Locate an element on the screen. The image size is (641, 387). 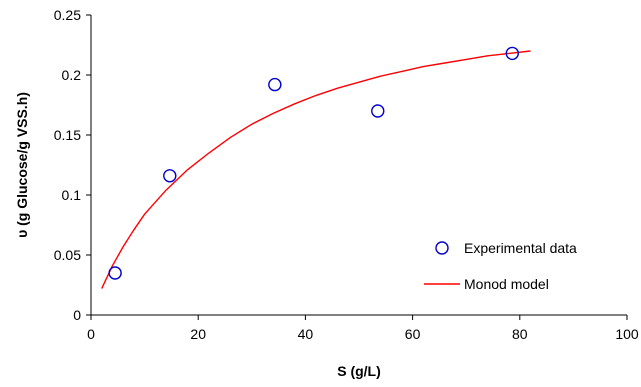
x-tick-label: 80 is located at coordinates (520, 334).